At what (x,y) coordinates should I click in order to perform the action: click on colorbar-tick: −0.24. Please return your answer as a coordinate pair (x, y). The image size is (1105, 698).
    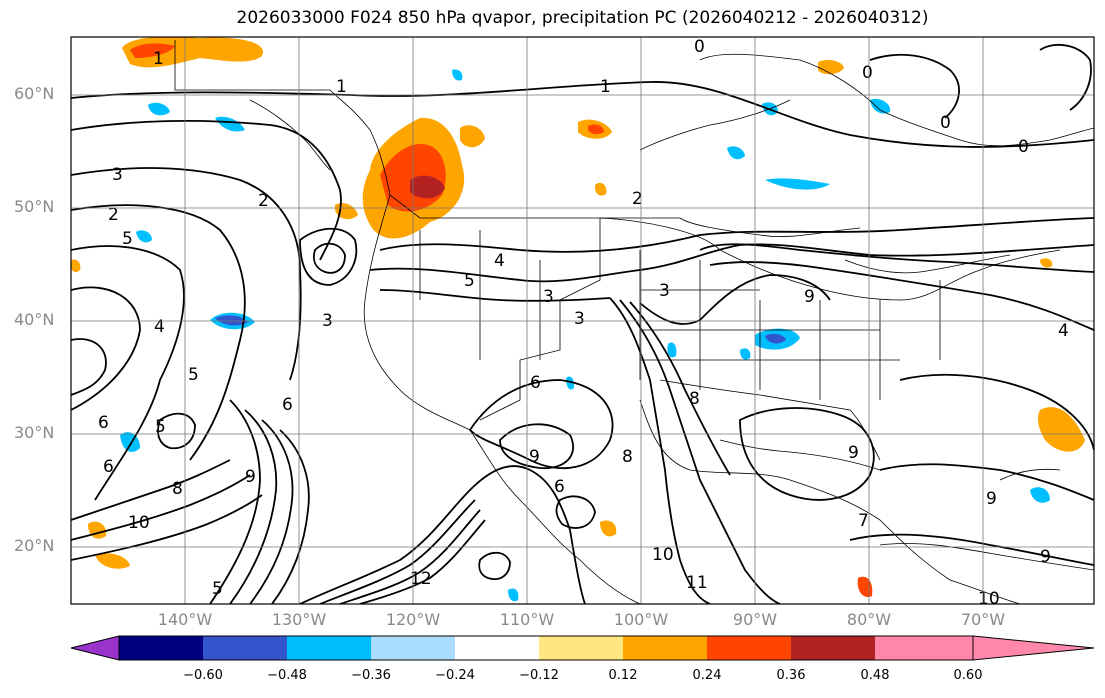
    Looking at the image, I should click on (455, 675).